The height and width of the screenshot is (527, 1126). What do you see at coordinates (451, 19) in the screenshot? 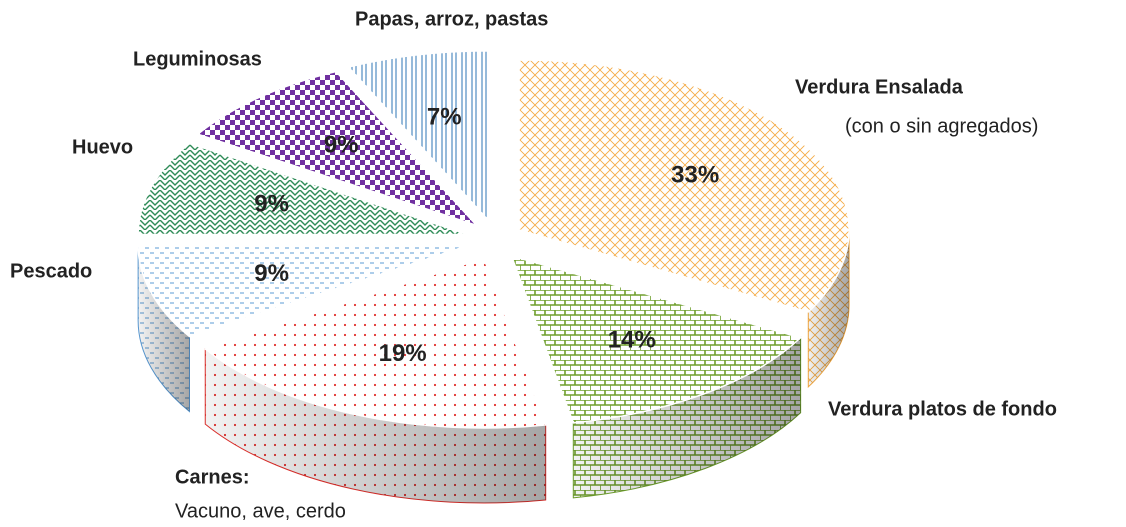
I see `category-label: Papas, arroz, pastas` at bounding box center [451, 19].